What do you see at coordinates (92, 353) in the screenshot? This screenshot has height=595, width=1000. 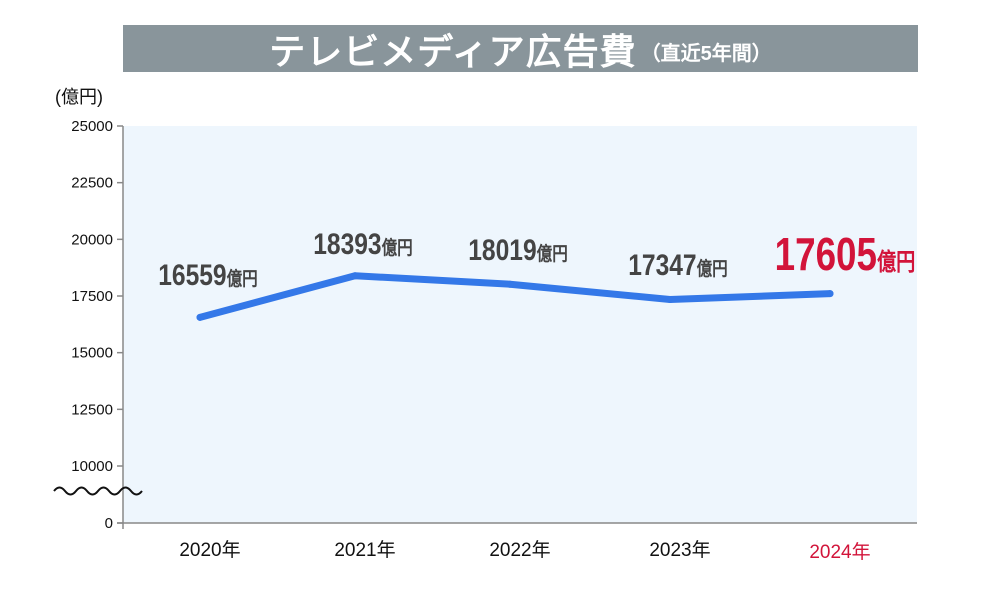 I see `y-tick-label: 15000` at bounding box center [92, 353].